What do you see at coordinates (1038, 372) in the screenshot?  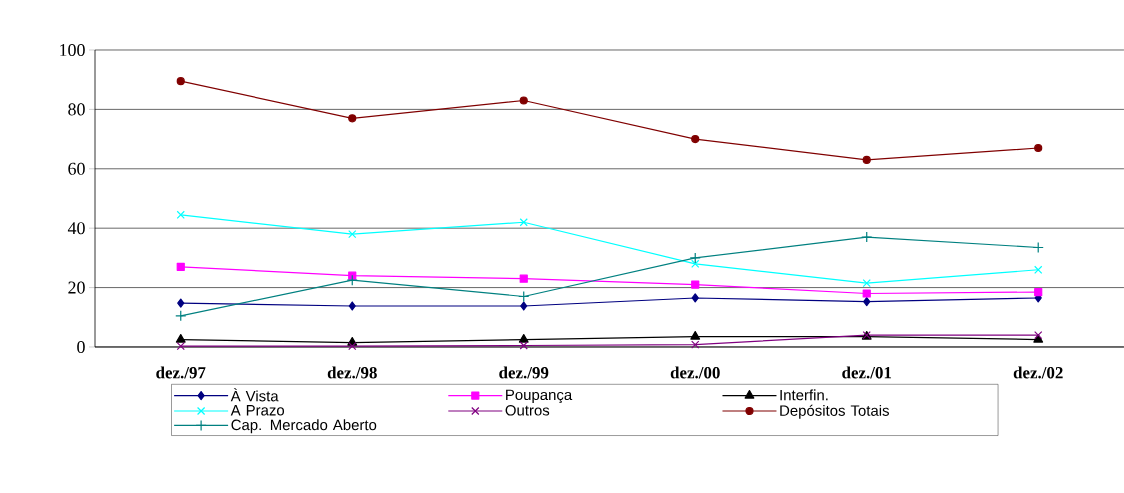 I see `x-tick-label: dez./02` at bounding box center [1038, 372].